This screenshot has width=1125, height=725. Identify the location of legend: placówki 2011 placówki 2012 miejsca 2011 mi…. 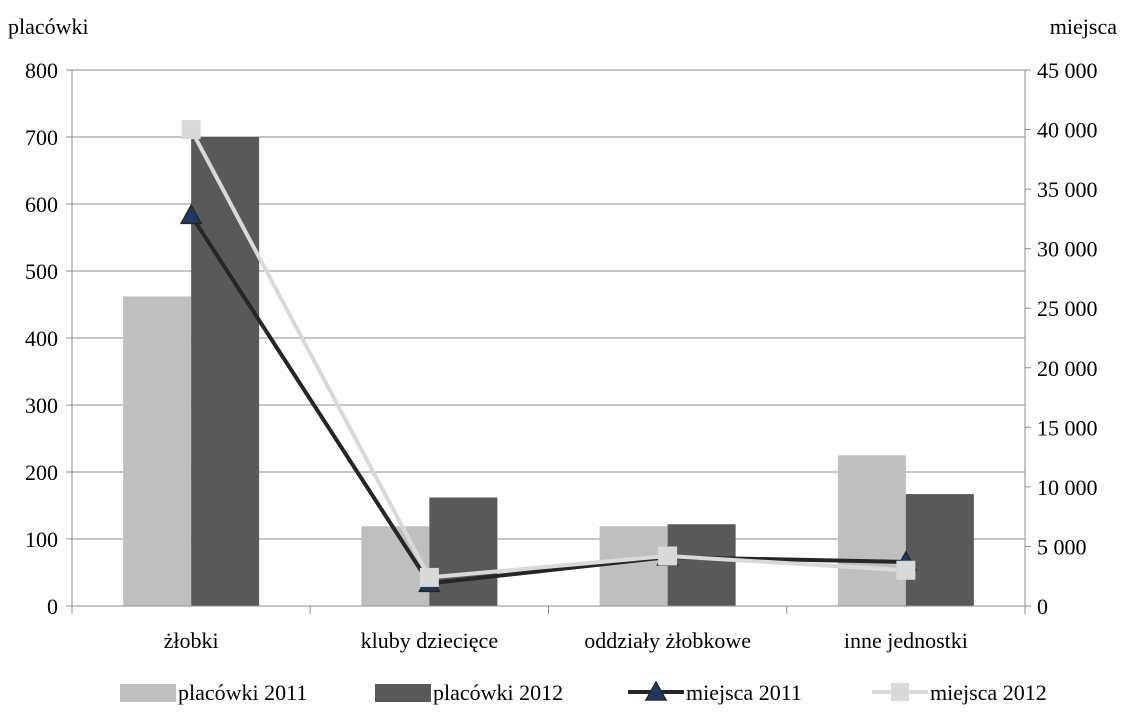
(583, 692).